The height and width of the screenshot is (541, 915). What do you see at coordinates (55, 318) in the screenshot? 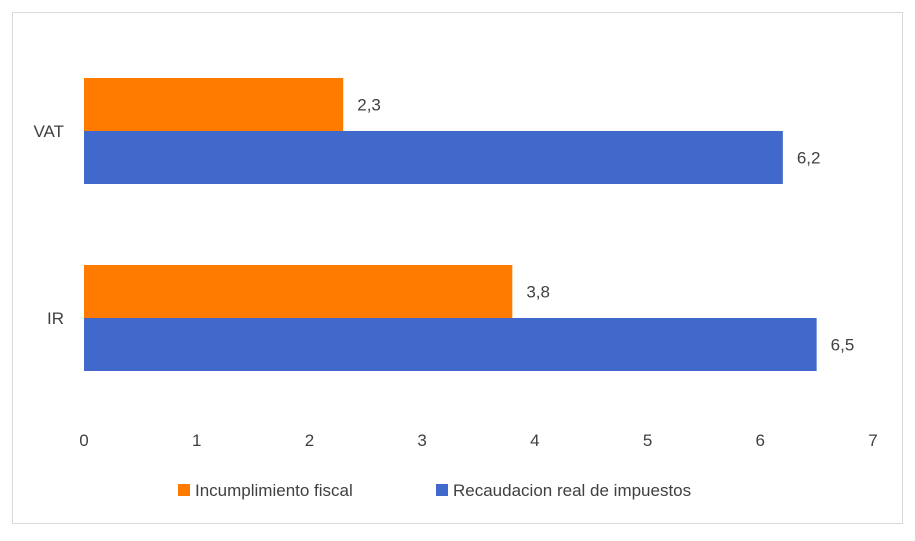
I see `category-label-ir: IR` at bounding box center [55, 318].